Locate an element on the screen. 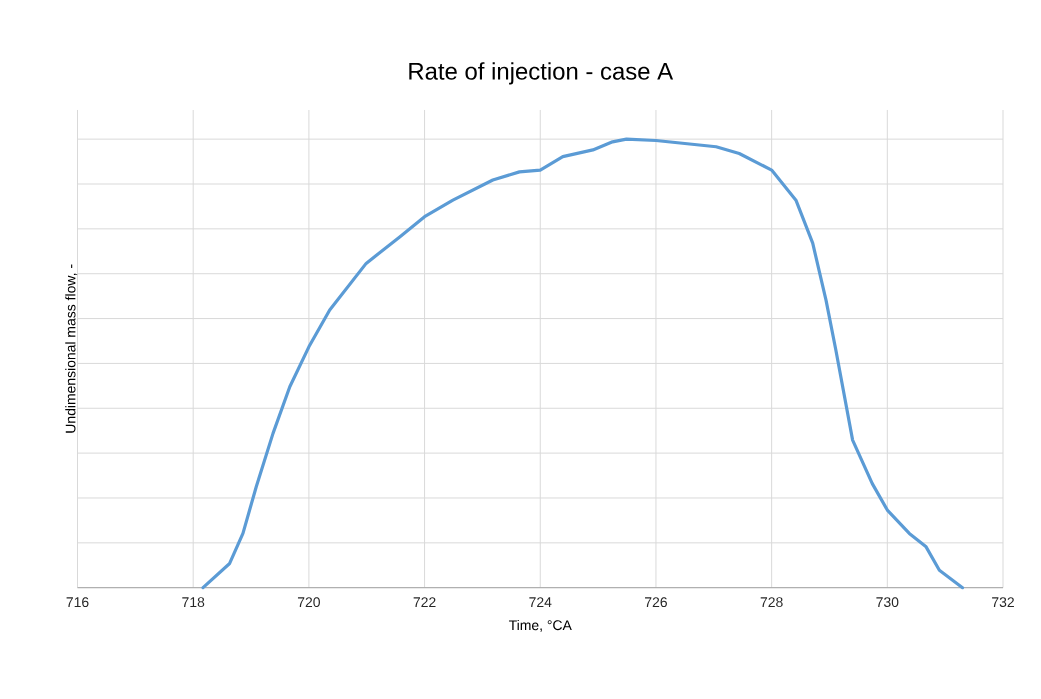  x-axis-title: Time, °CA is located at coordinates (540, 625).